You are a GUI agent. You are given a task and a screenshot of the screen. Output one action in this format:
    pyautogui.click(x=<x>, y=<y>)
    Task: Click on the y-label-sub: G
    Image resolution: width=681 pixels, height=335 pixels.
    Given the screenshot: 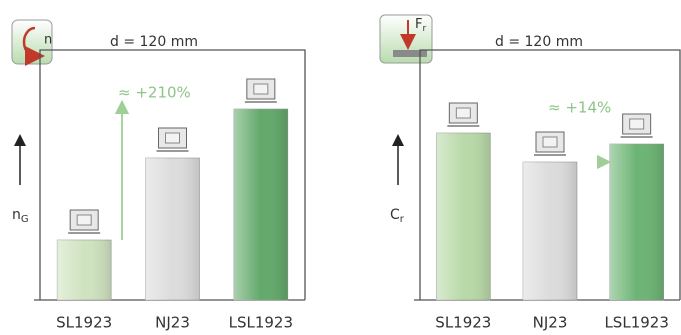 What is the action you would take?
    pyautogui.click(x=25, y=219)
    